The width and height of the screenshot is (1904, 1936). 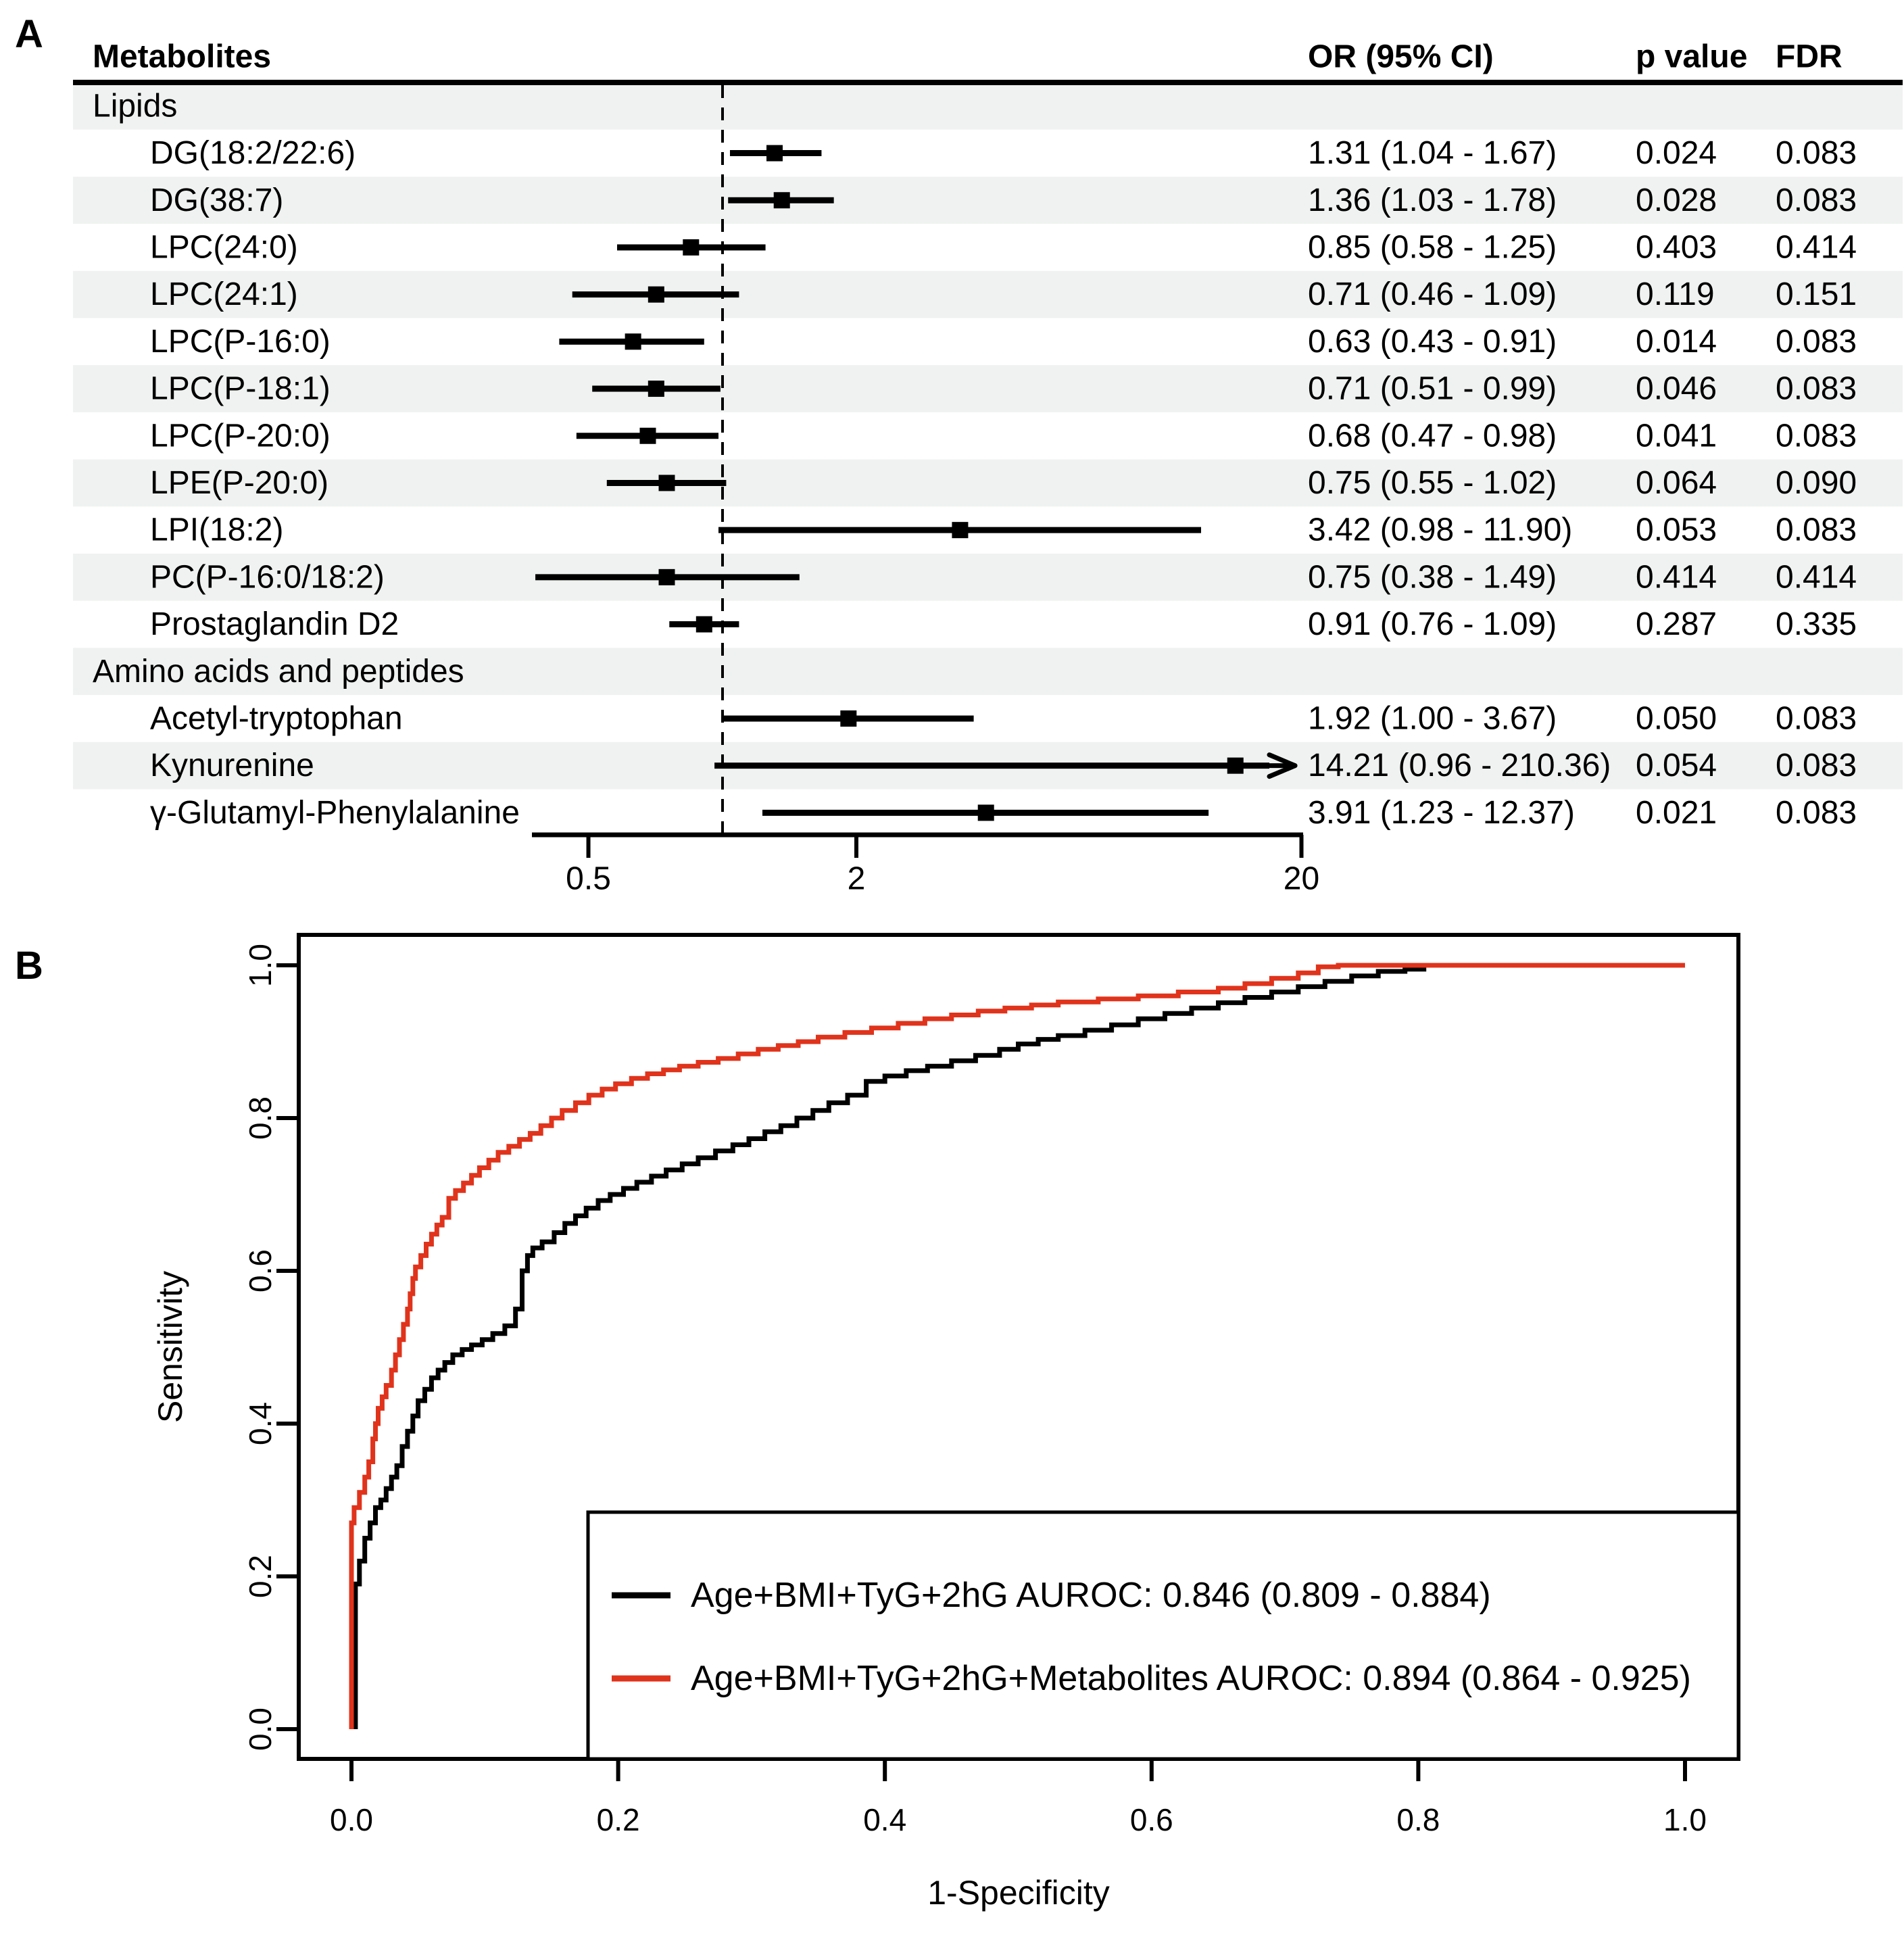 What do you see at coordinates (1676, 577) in the screenshot?
I see `p-value-cell: 0.414` at bounding box center [1676, 577].